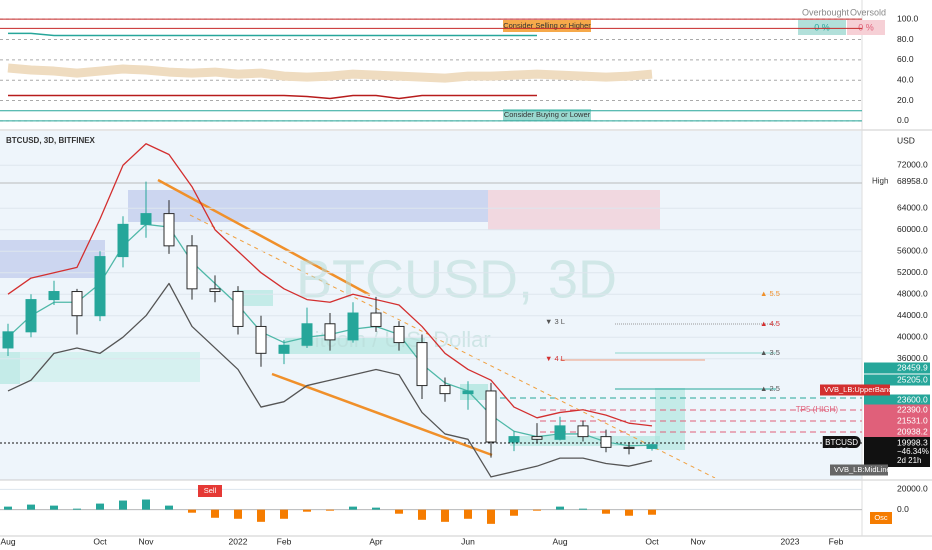 The width and height of the screenshot is (932, 550). What do you see at coordinates (912, 489) in the screenshot?
I see `y-tick-label: 20000.0` at bounding box center [912, 489].